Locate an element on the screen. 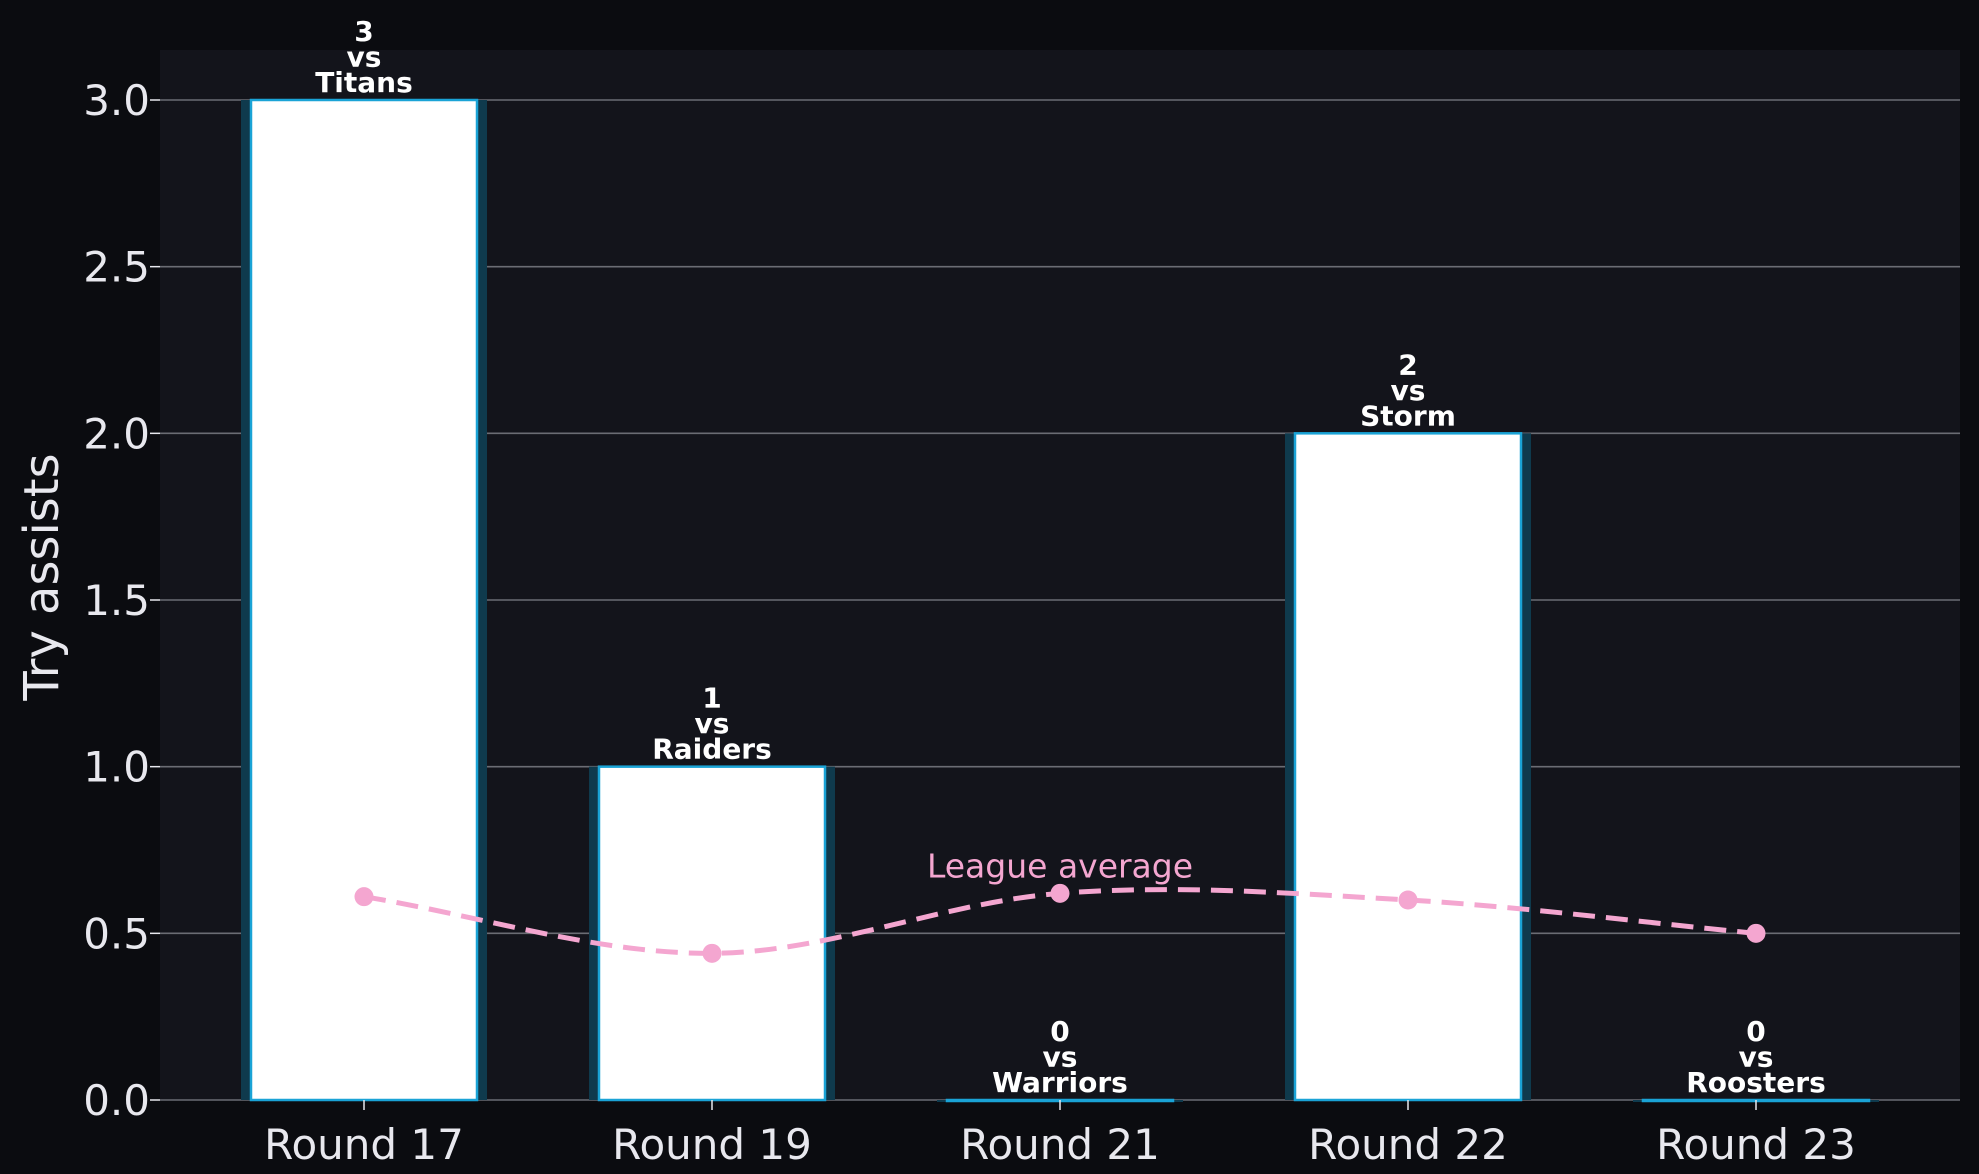 This screenshot has height=1174, width=1979. bar-vs-label-2: vs is located at coordinates (1060, 1057).